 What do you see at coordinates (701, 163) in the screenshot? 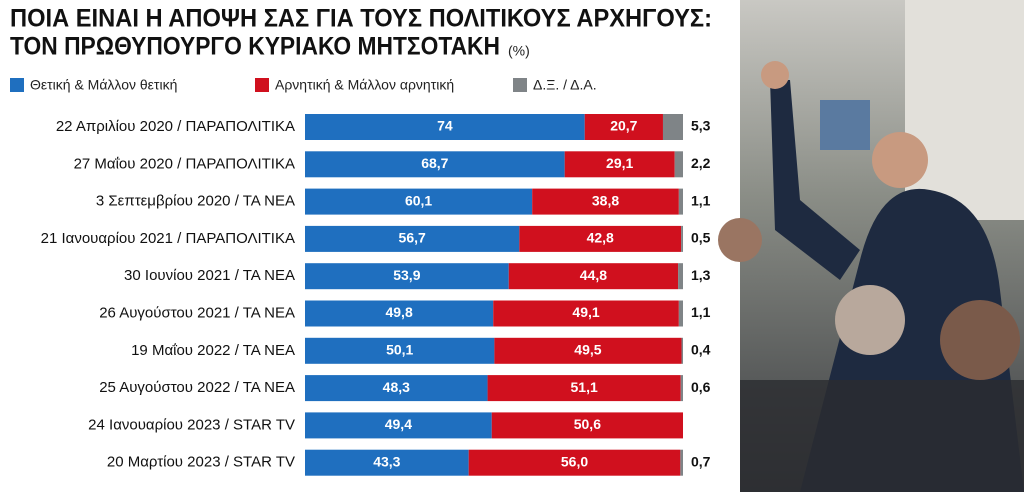
I see `data-label: 2,2` at bounding box center [701, 163].